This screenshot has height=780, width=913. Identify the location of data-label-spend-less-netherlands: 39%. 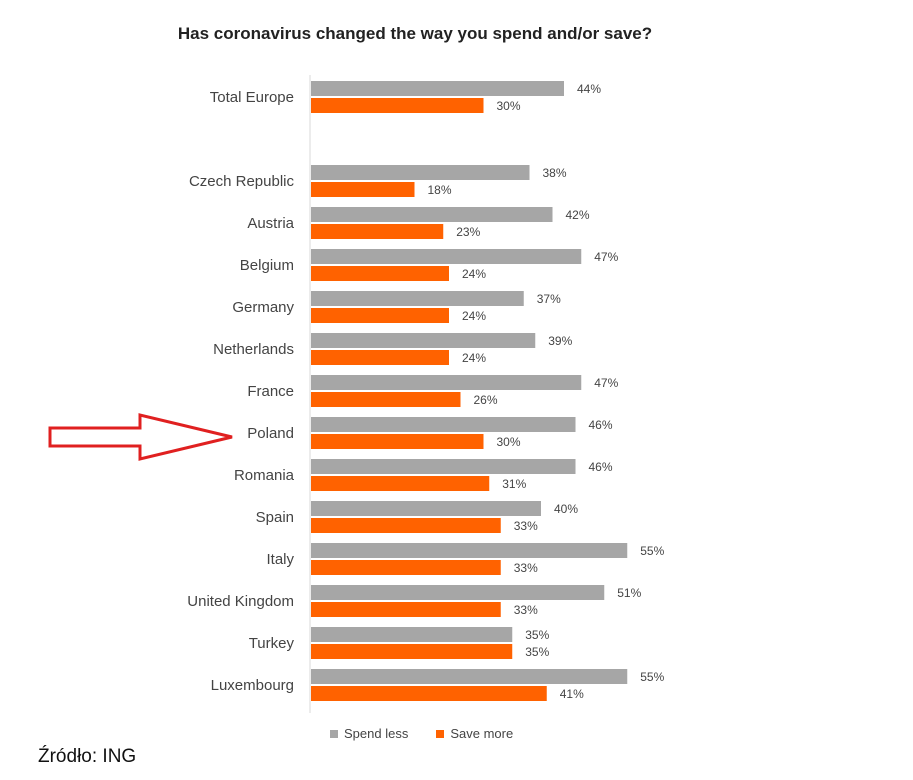
(560, 341).